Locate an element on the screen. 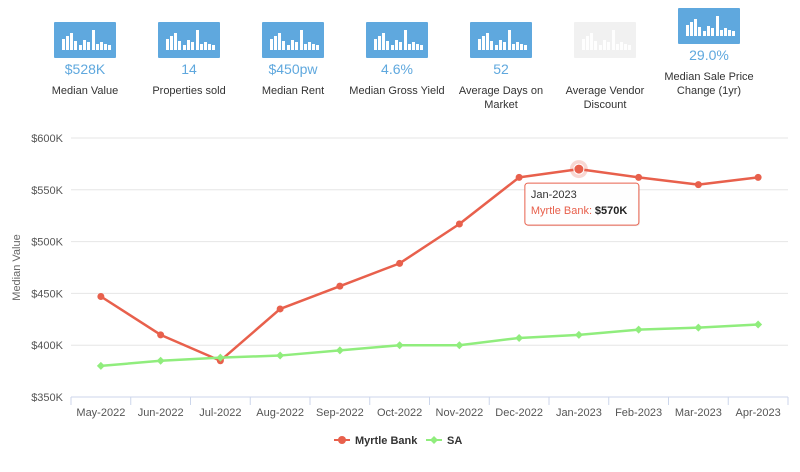 This screenshot has height=472, width=800. legend: Myrtle Bank SA is located at coordinates (398, 441).